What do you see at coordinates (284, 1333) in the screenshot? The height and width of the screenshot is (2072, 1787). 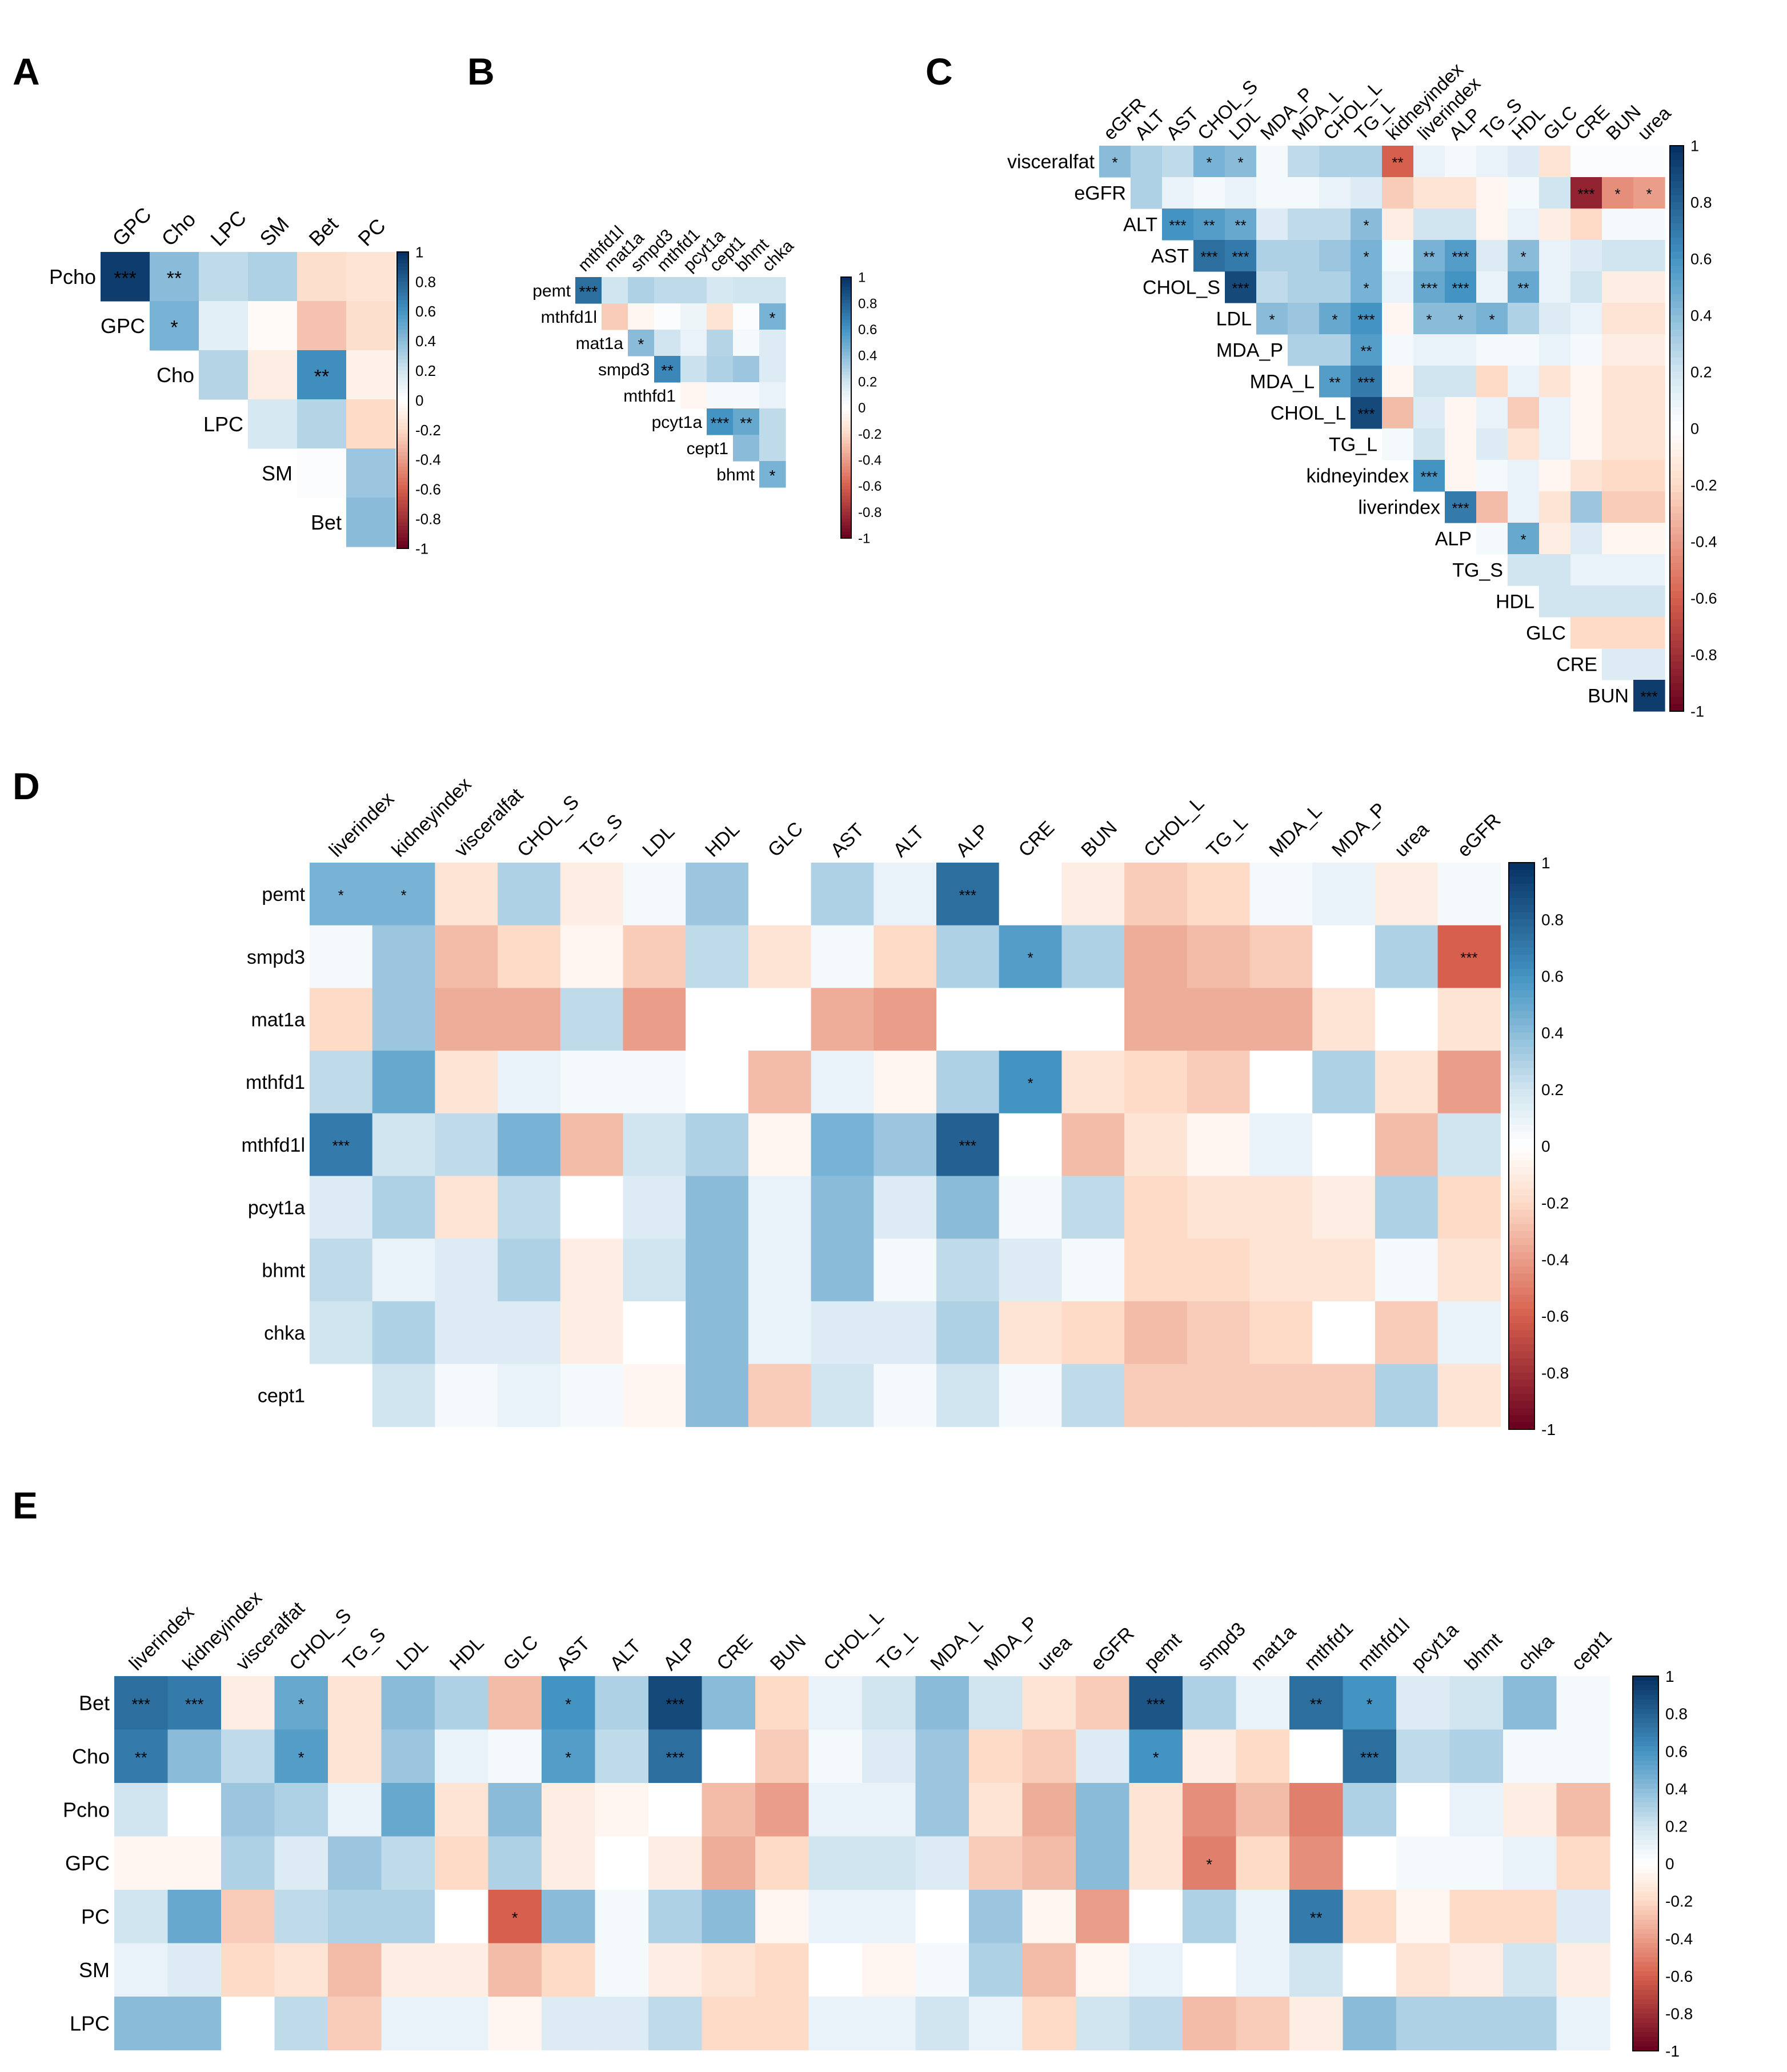 I see `row-label: chka` at bounding box center [284, 1333].